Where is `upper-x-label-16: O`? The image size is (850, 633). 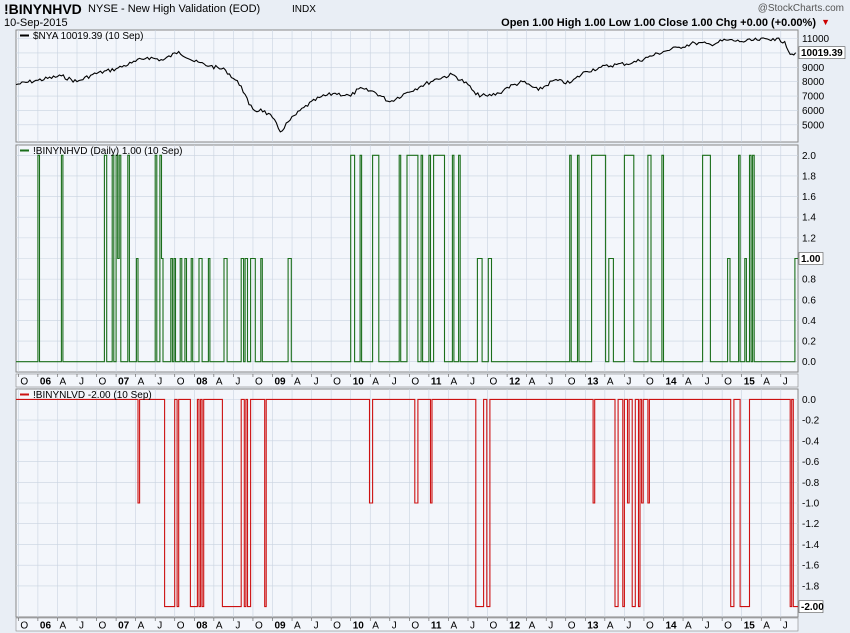
upper-x-label-16: O is located at coordinates (337, 382).